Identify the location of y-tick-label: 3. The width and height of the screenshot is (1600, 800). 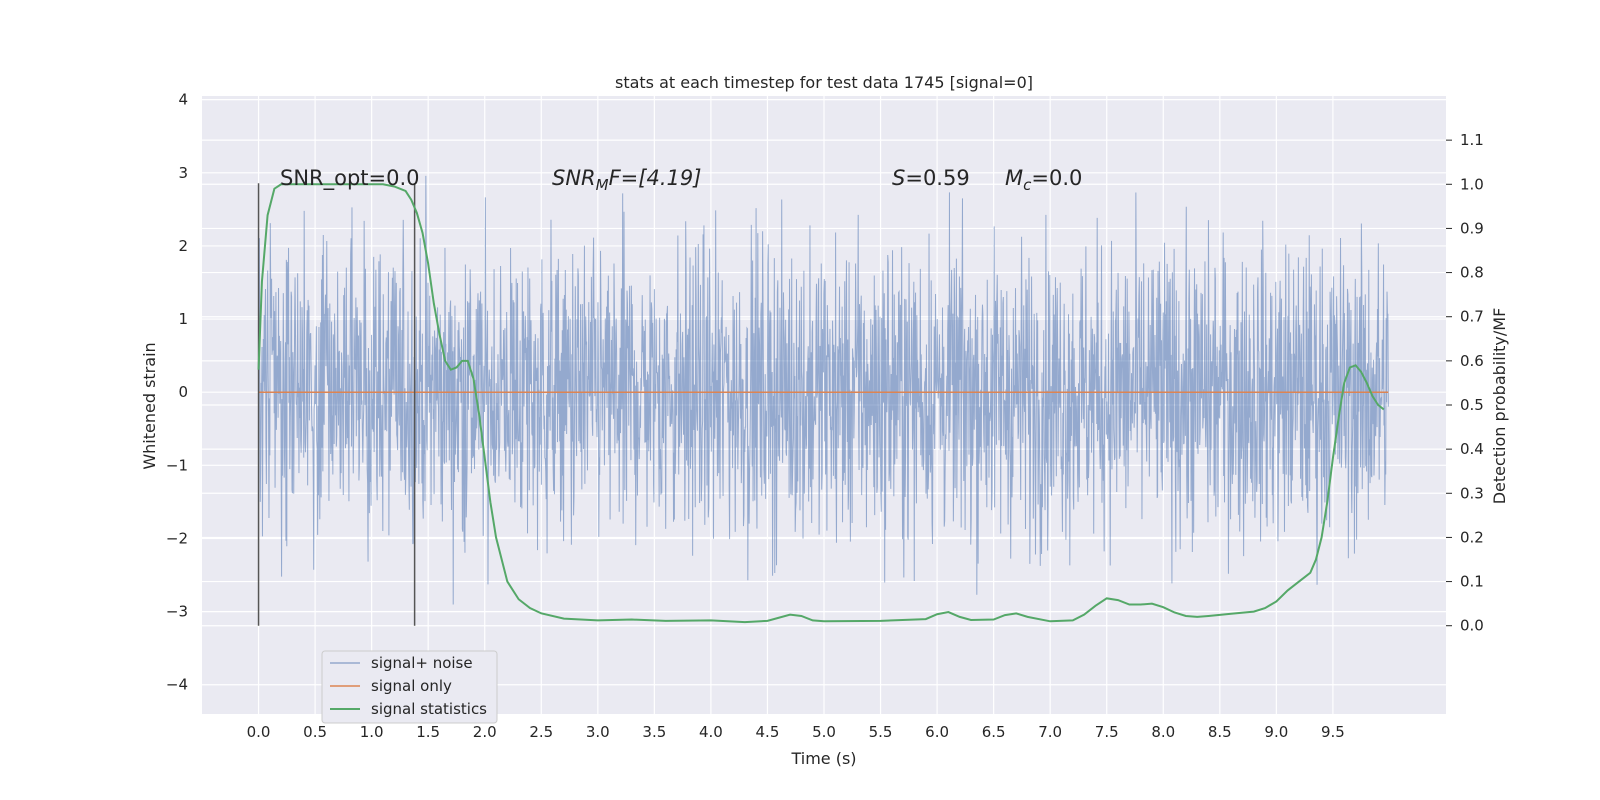
(183, 173).